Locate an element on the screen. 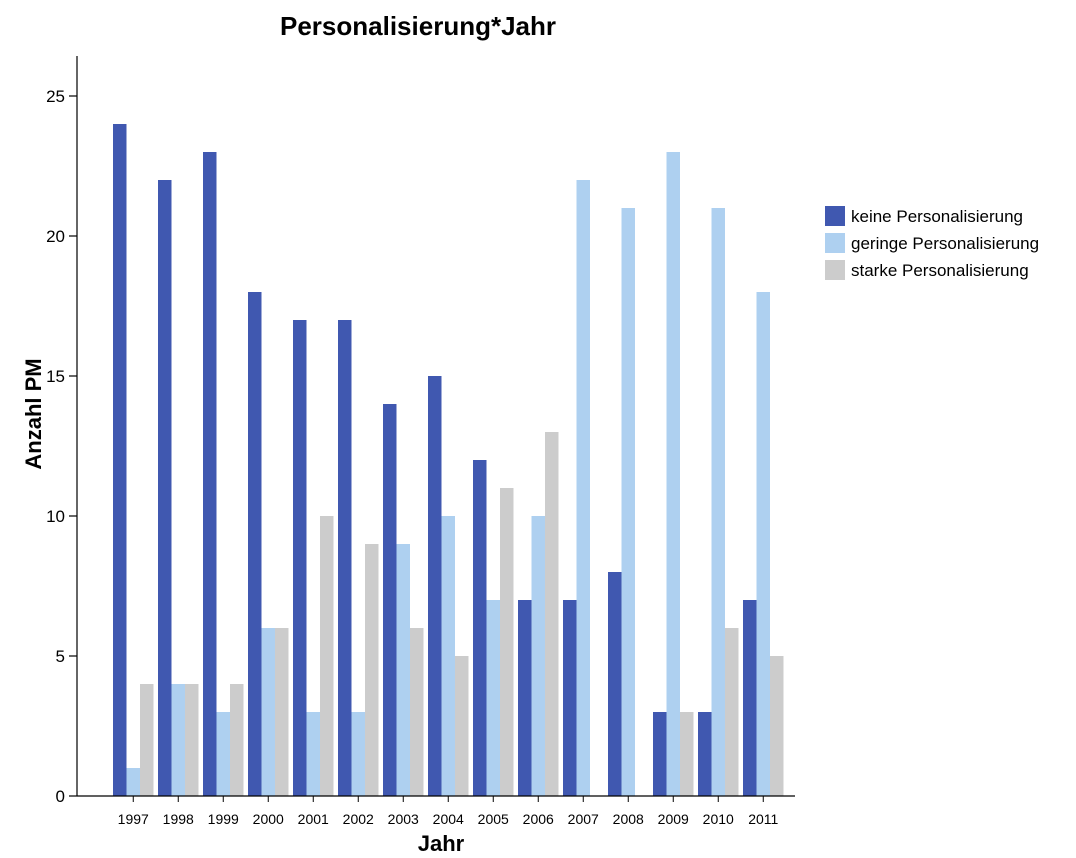 The width and height of the screenshot is (1076, 858). bar-2009-s1 is located at coordinates (673, 474).